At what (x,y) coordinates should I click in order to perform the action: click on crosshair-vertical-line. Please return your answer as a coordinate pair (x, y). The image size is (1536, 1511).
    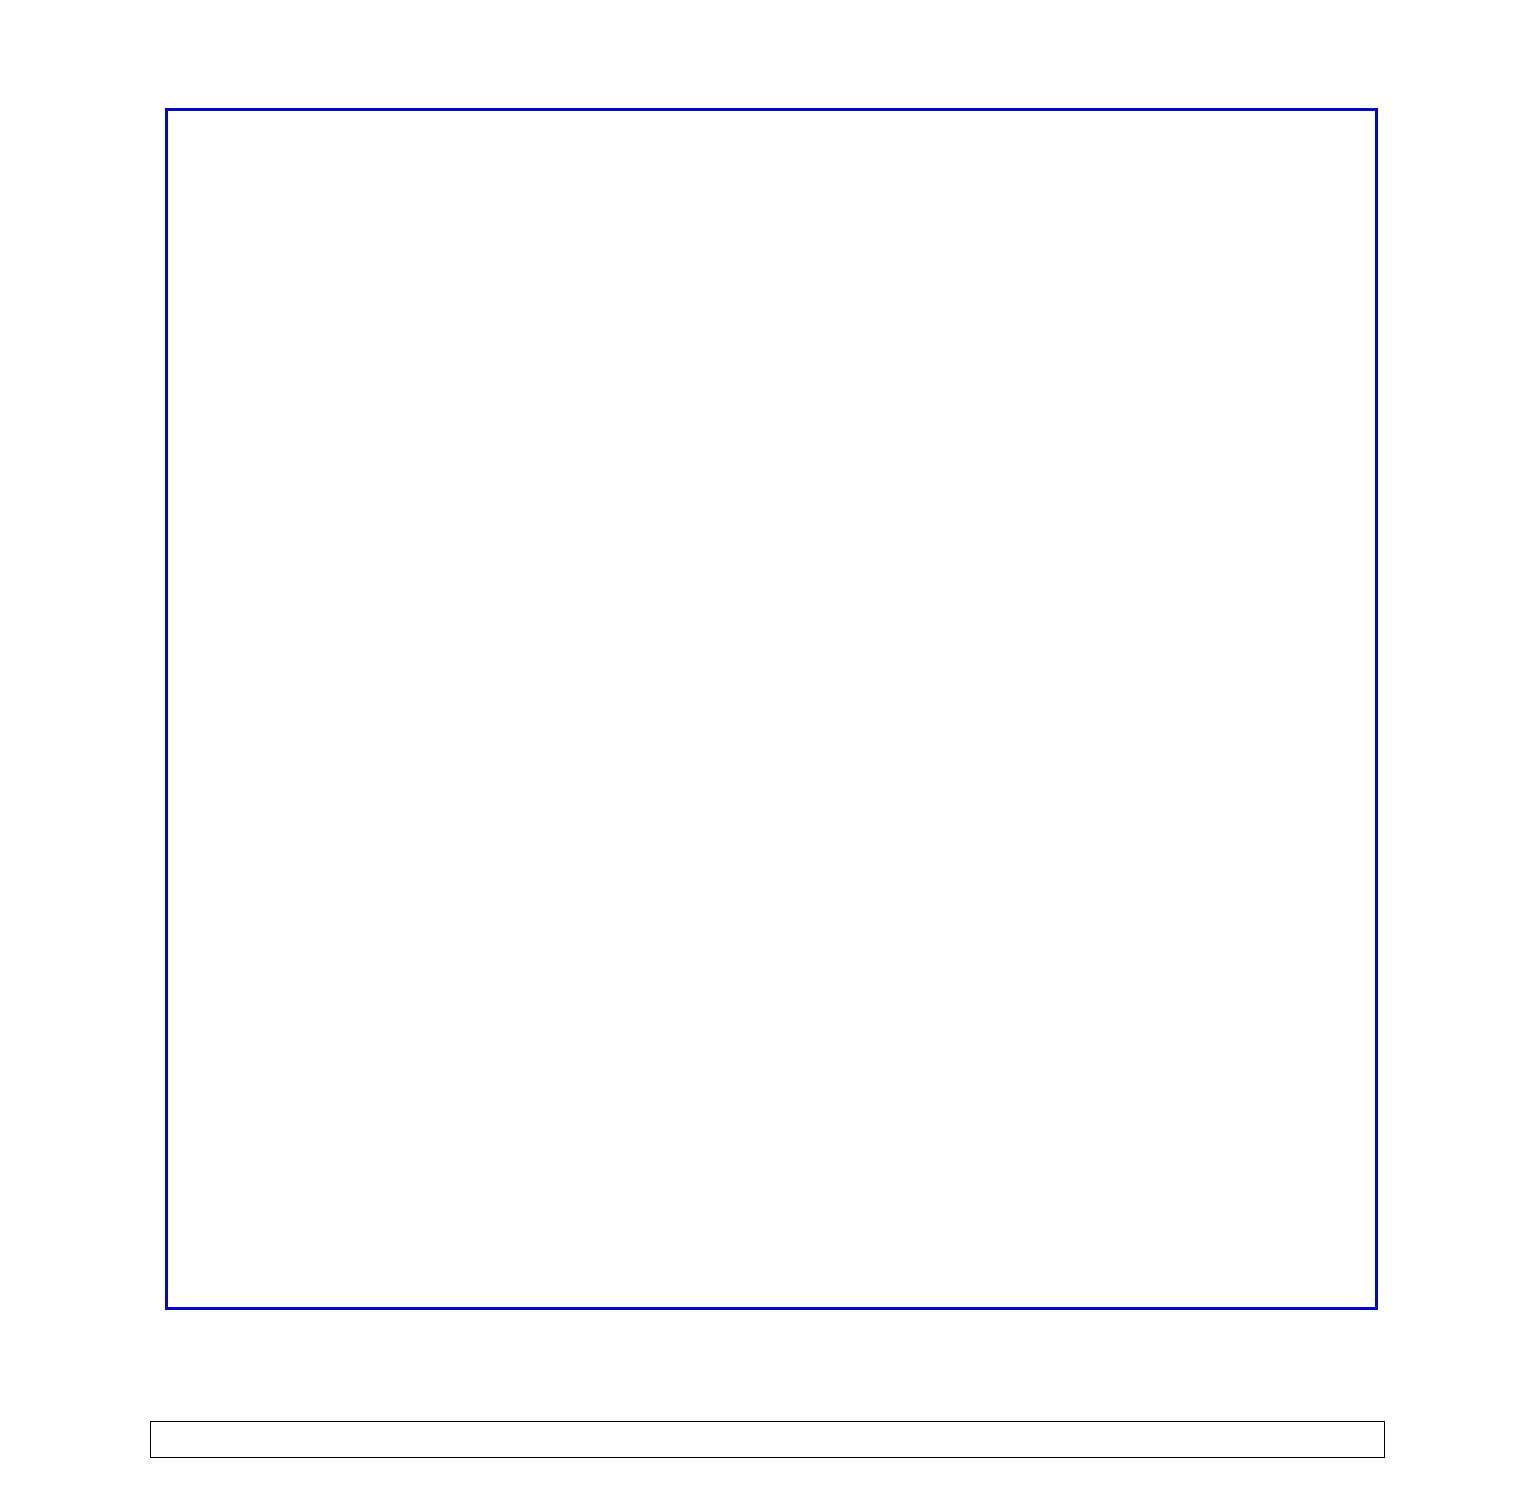
    Looking at the image, I should click on (771, 708).